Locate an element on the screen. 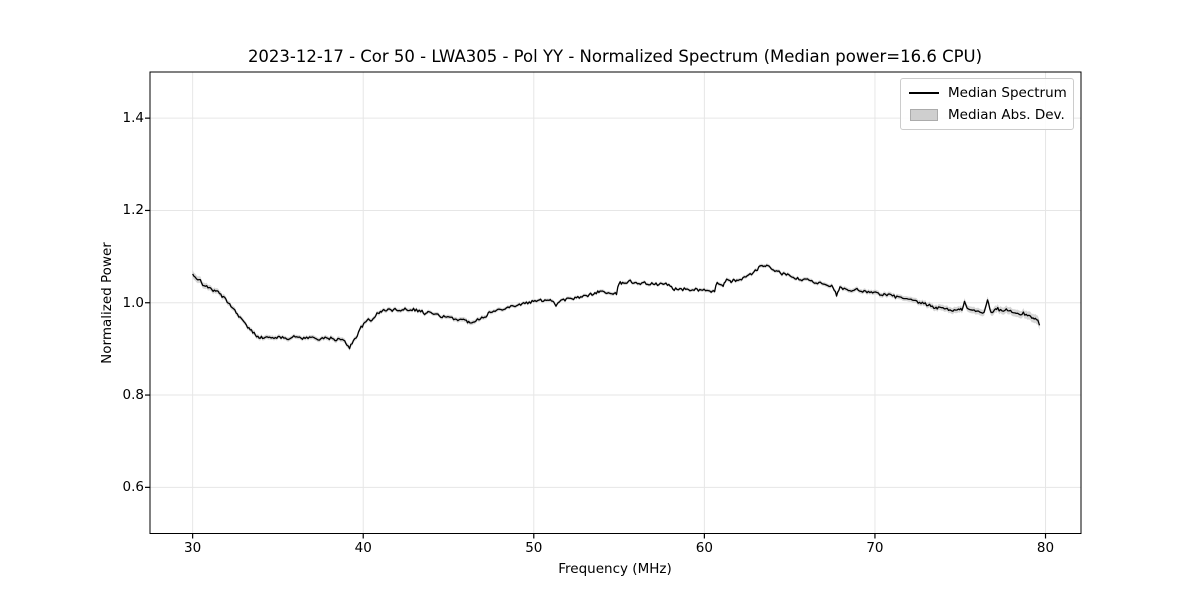 The image size is (1200, 600). legend-line-sample-icon is located at coordinates (924, 92).